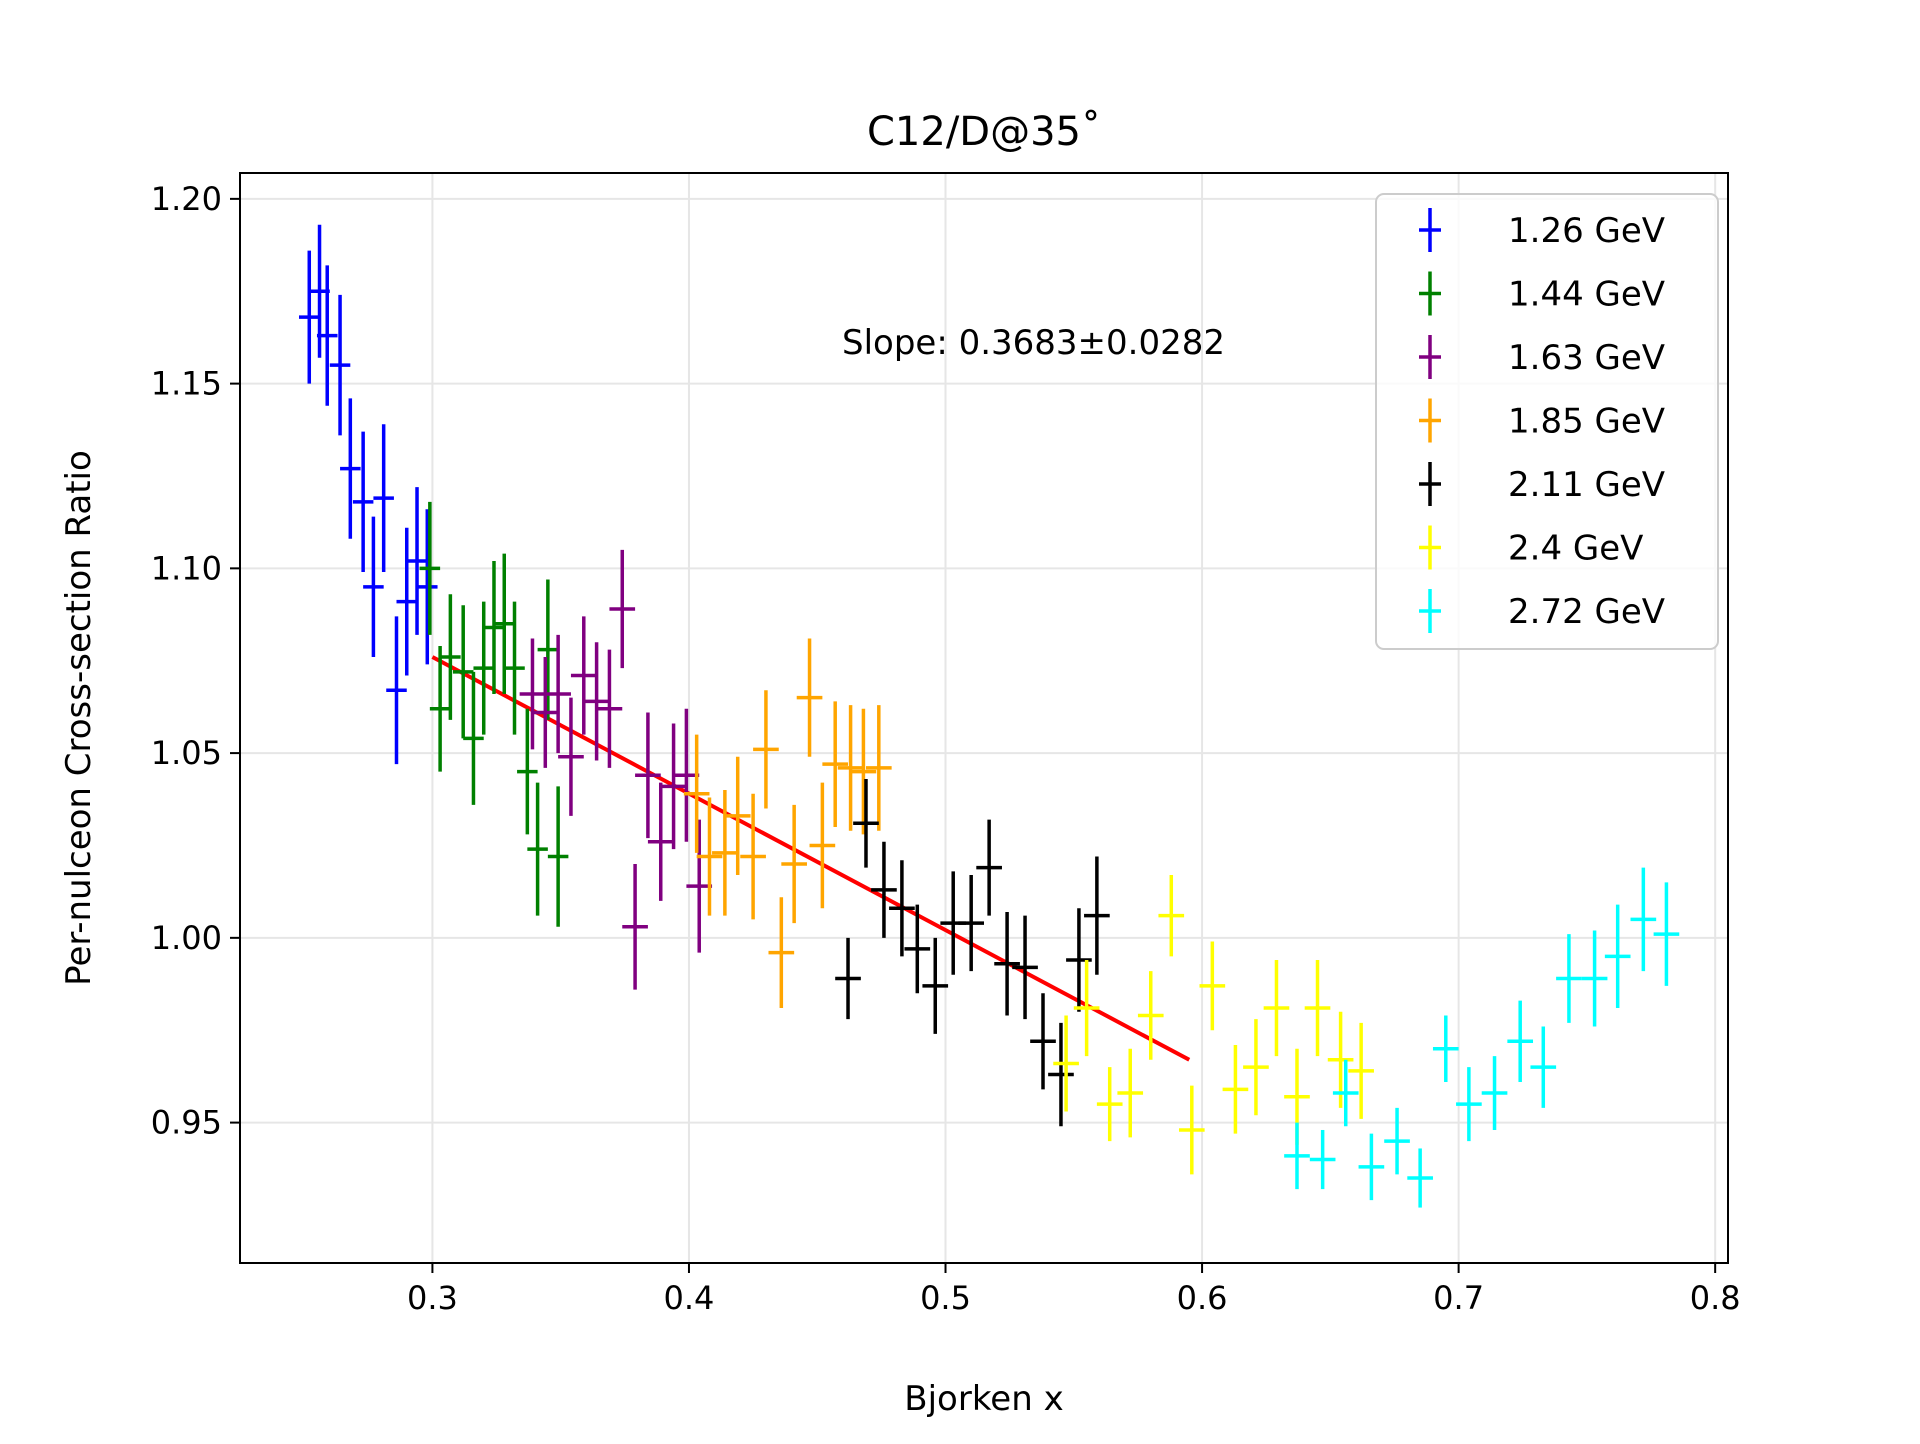  I want to click on legend-entry: 1.85 GeV, so click(1542, 420).